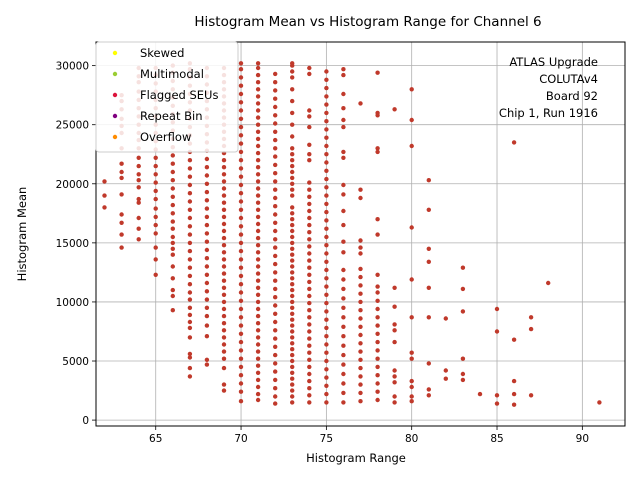 This screenshot has height=480, width=640. Describe the element at coordinates (326, 439) in the screenshot. I see `x-tick-label: 75` at that location.